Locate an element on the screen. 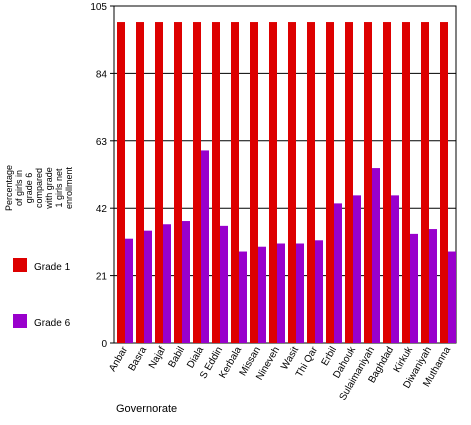 The height and width of the screenshot is (425, 471). legend-label: Grade 1 is located at coordinates (52, 267).